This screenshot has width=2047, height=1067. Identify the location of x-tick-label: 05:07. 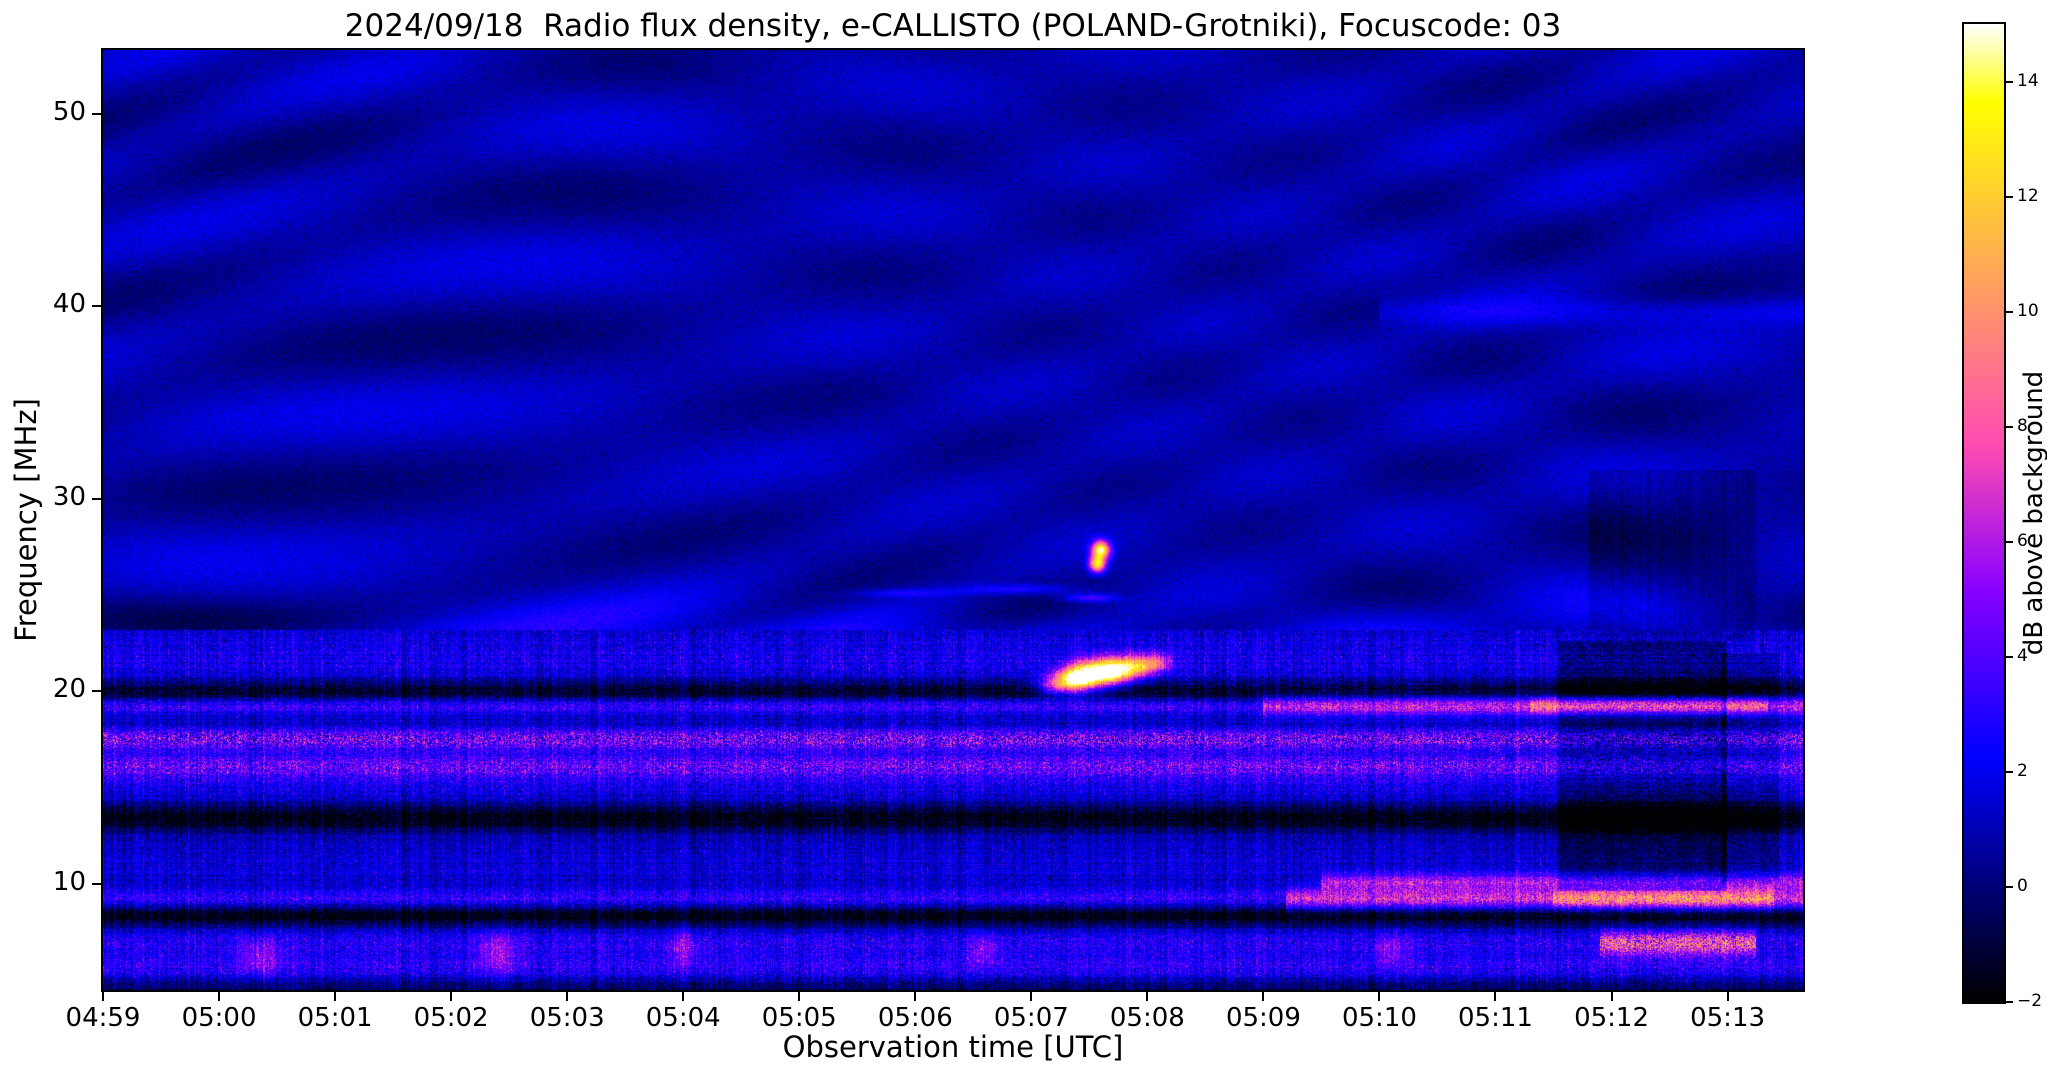
(1031, 1018).